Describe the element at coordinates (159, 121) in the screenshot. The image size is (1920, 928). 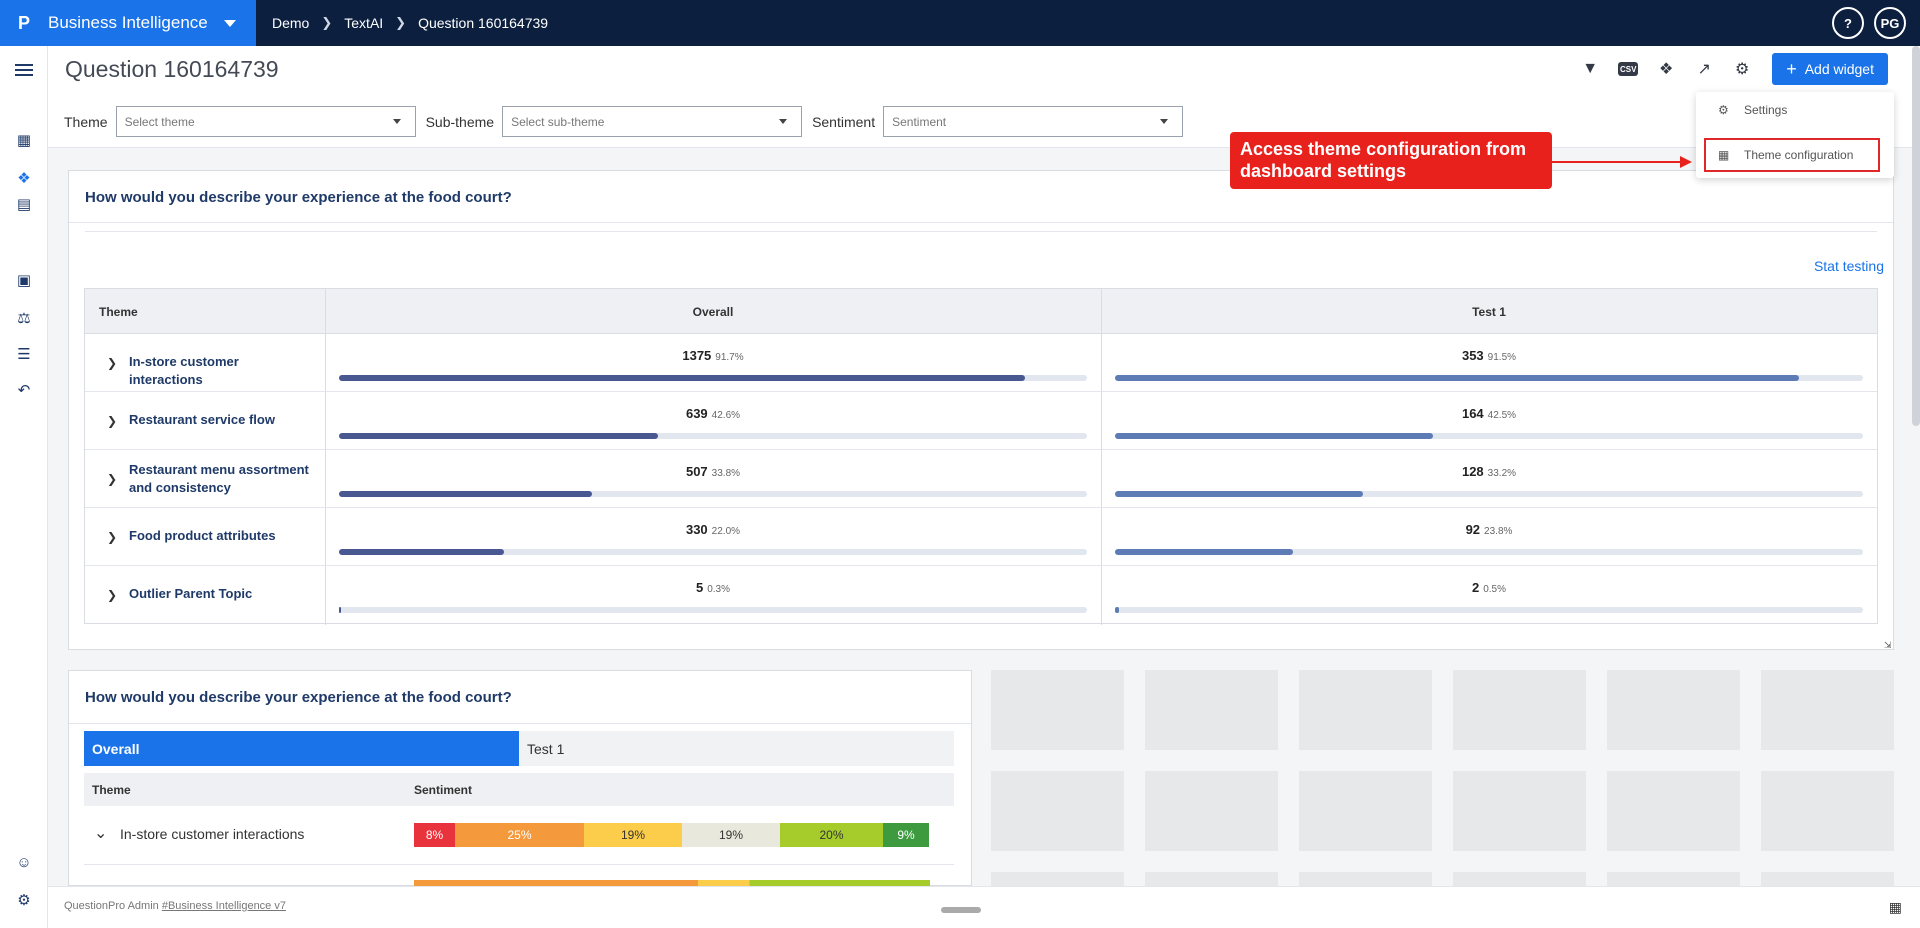
I see `theme-select-placeholder: Select theme` at that location.